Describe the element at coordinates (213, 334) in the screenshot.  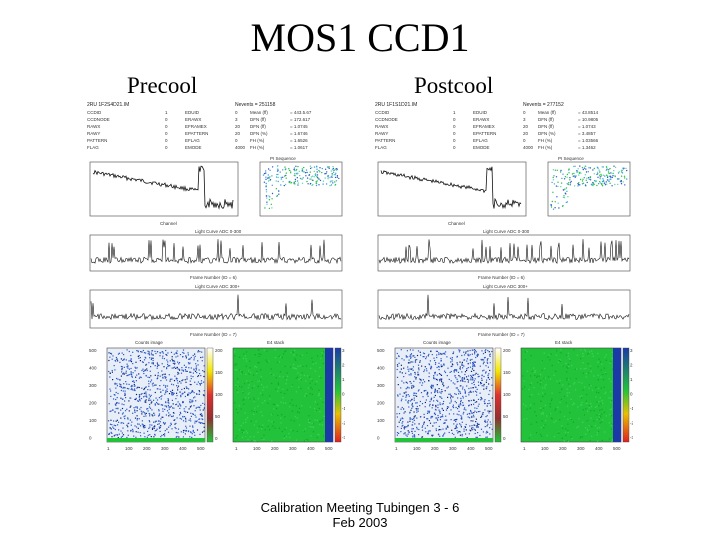
I see `lc2-xlabel: Frame Number (ID = 7)` at that location.